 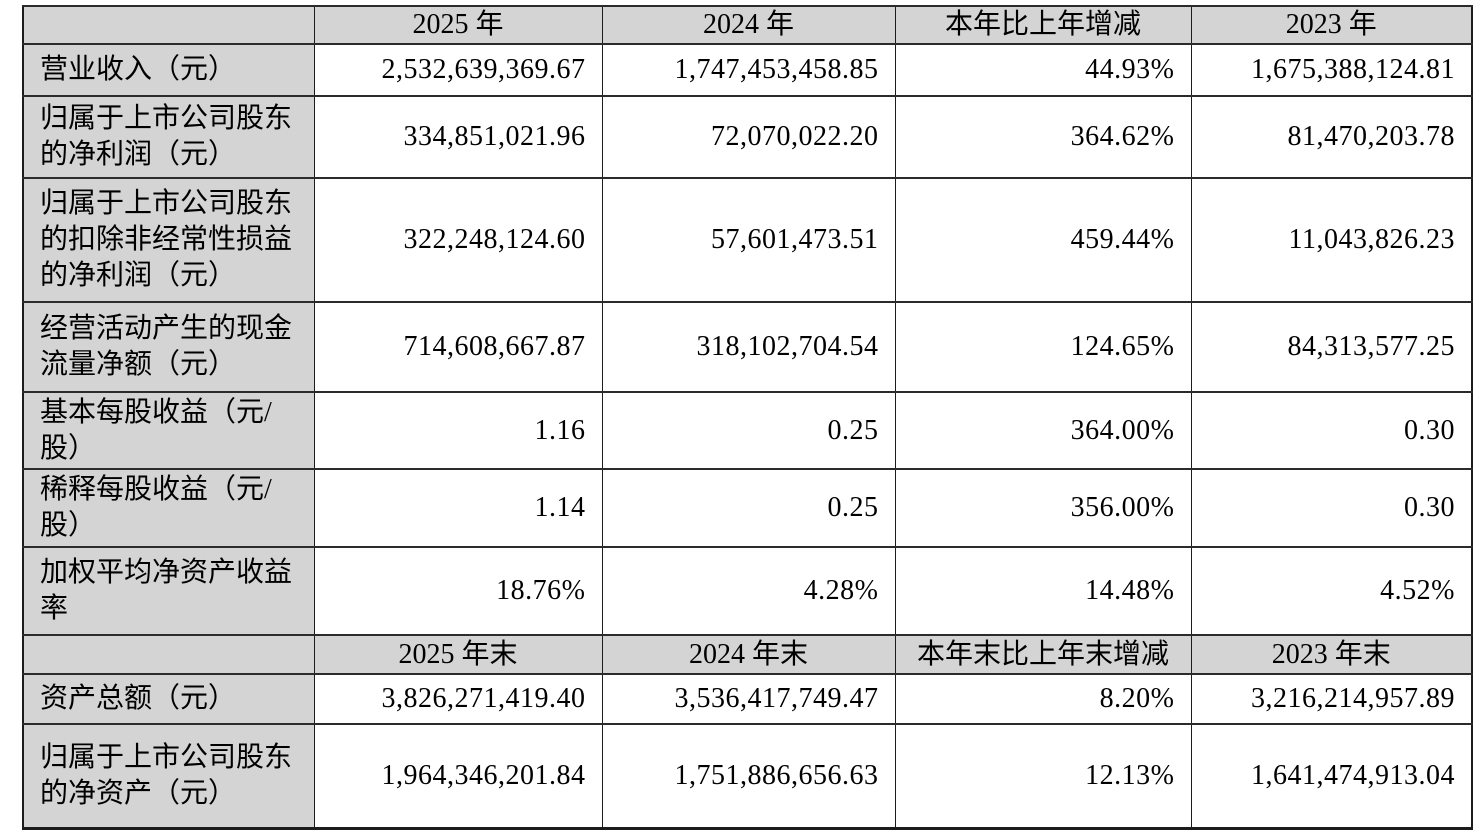 I want to click on metric-value-2025: 322,248,124.60, so click(x=458, y=240).